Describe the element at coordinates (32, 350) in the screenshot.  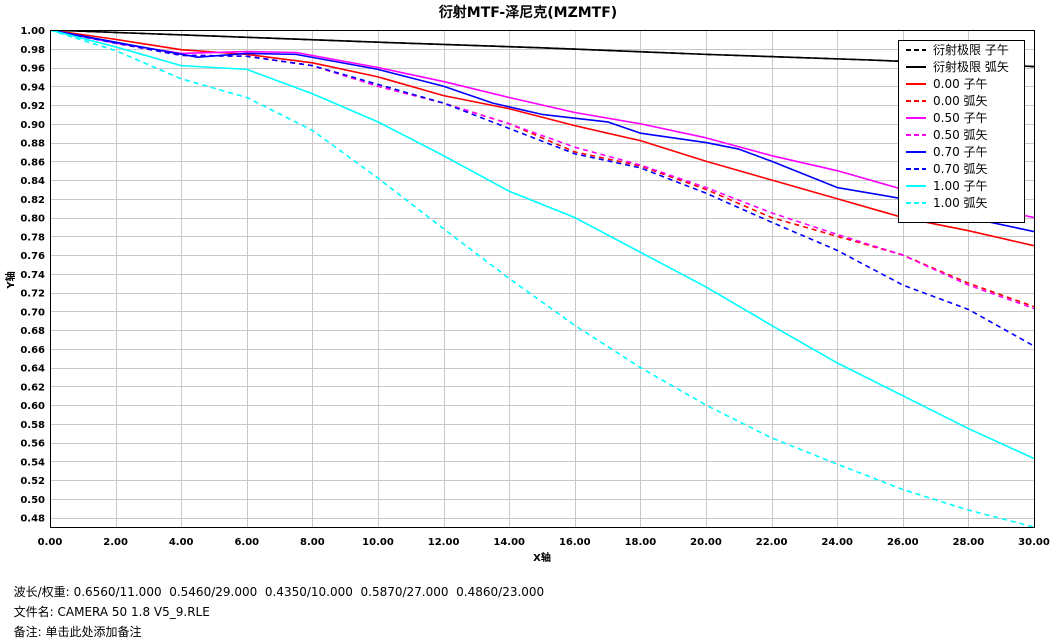
I see `y-tick-label: 0.66` at that location.